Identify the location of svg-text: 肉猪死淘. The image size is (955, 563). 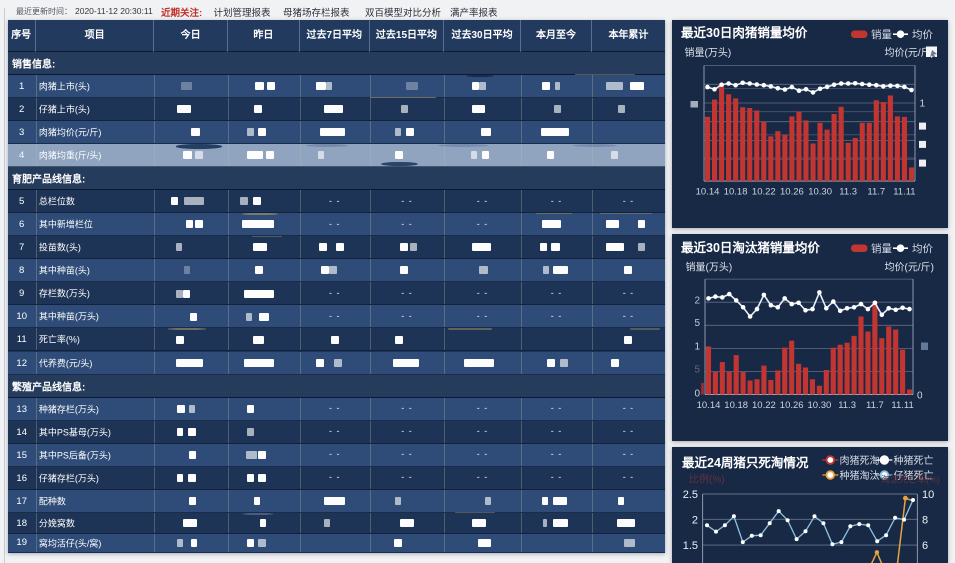
(860, 460).